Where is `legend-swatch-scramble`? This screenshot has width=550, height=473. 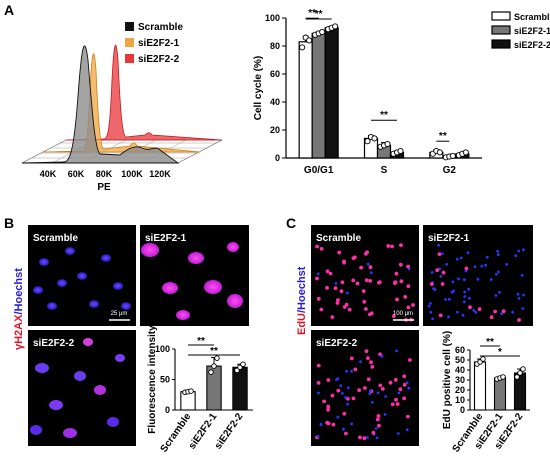
legend-swatch-scramble is located at coordinates (129, 26).